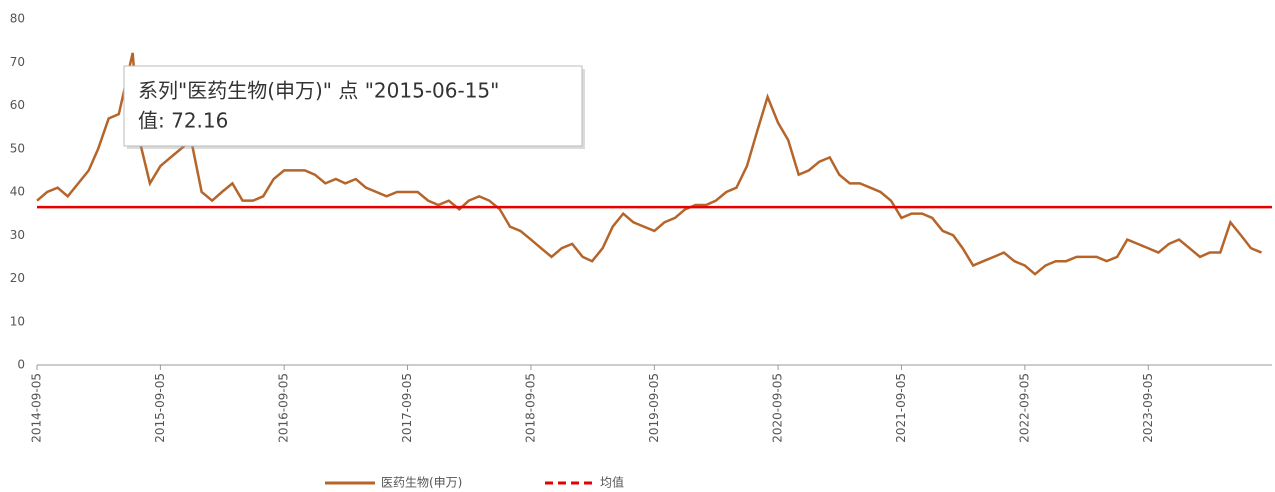 This screenshot has width=1275, height=492. Describe the element at coordinates (183, 121) in the screenshot. I see `tooltip-line: 值: 72.16` at that location.